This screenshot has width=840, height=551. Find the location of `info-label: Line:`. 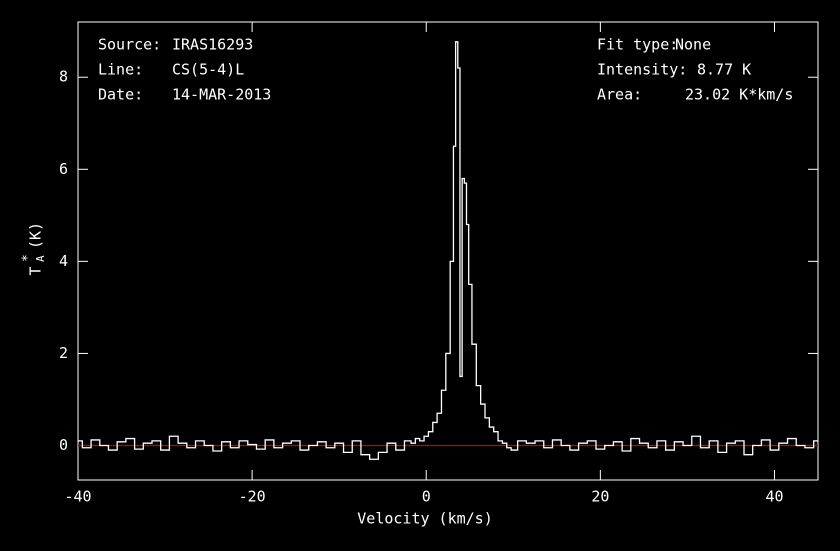

info-label: Line: is located at coordinates (120, 70).